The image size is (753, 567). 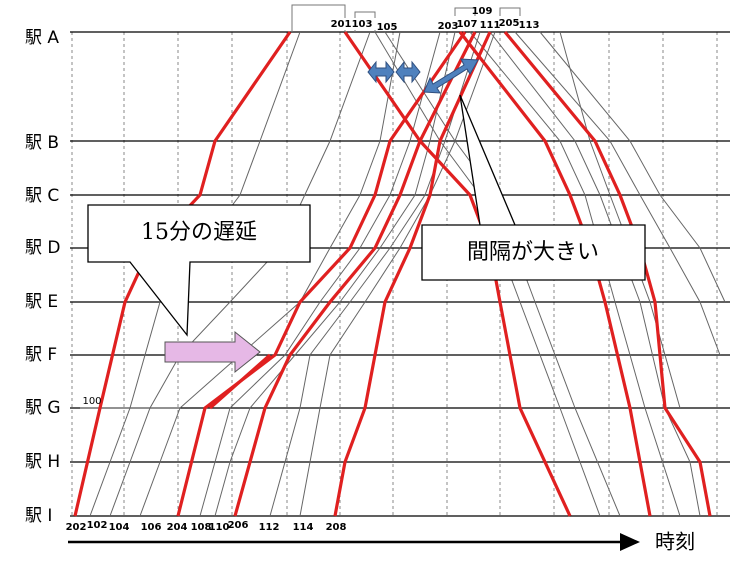 I want to click on train-number: 104, so click(x=119, y=527).